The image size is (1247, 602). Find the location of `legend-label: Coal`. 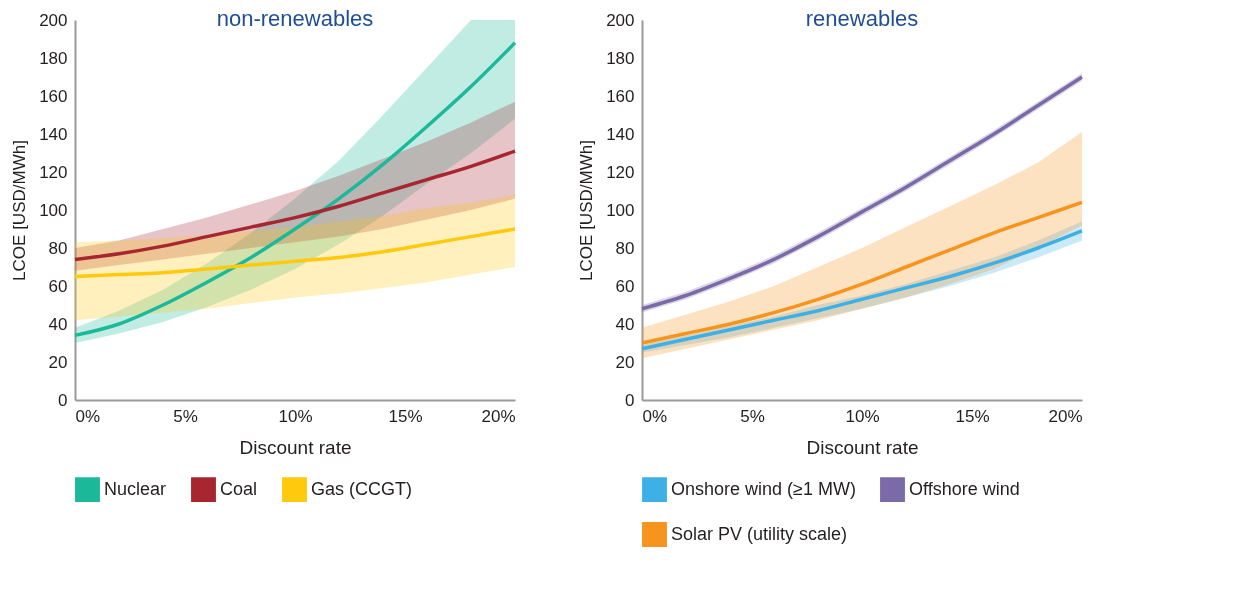

legend-label: Coal is located at coordinates (239, 488).